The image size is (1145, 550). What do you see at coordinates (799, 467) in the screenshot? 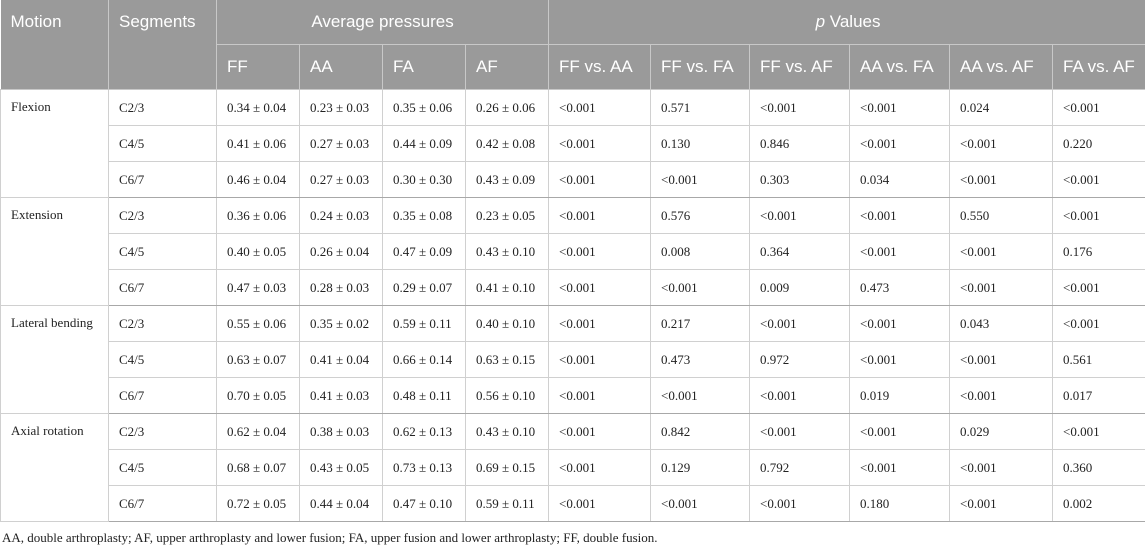
I see `p-value-cell: 0.792` at bounding box center [799, 467].